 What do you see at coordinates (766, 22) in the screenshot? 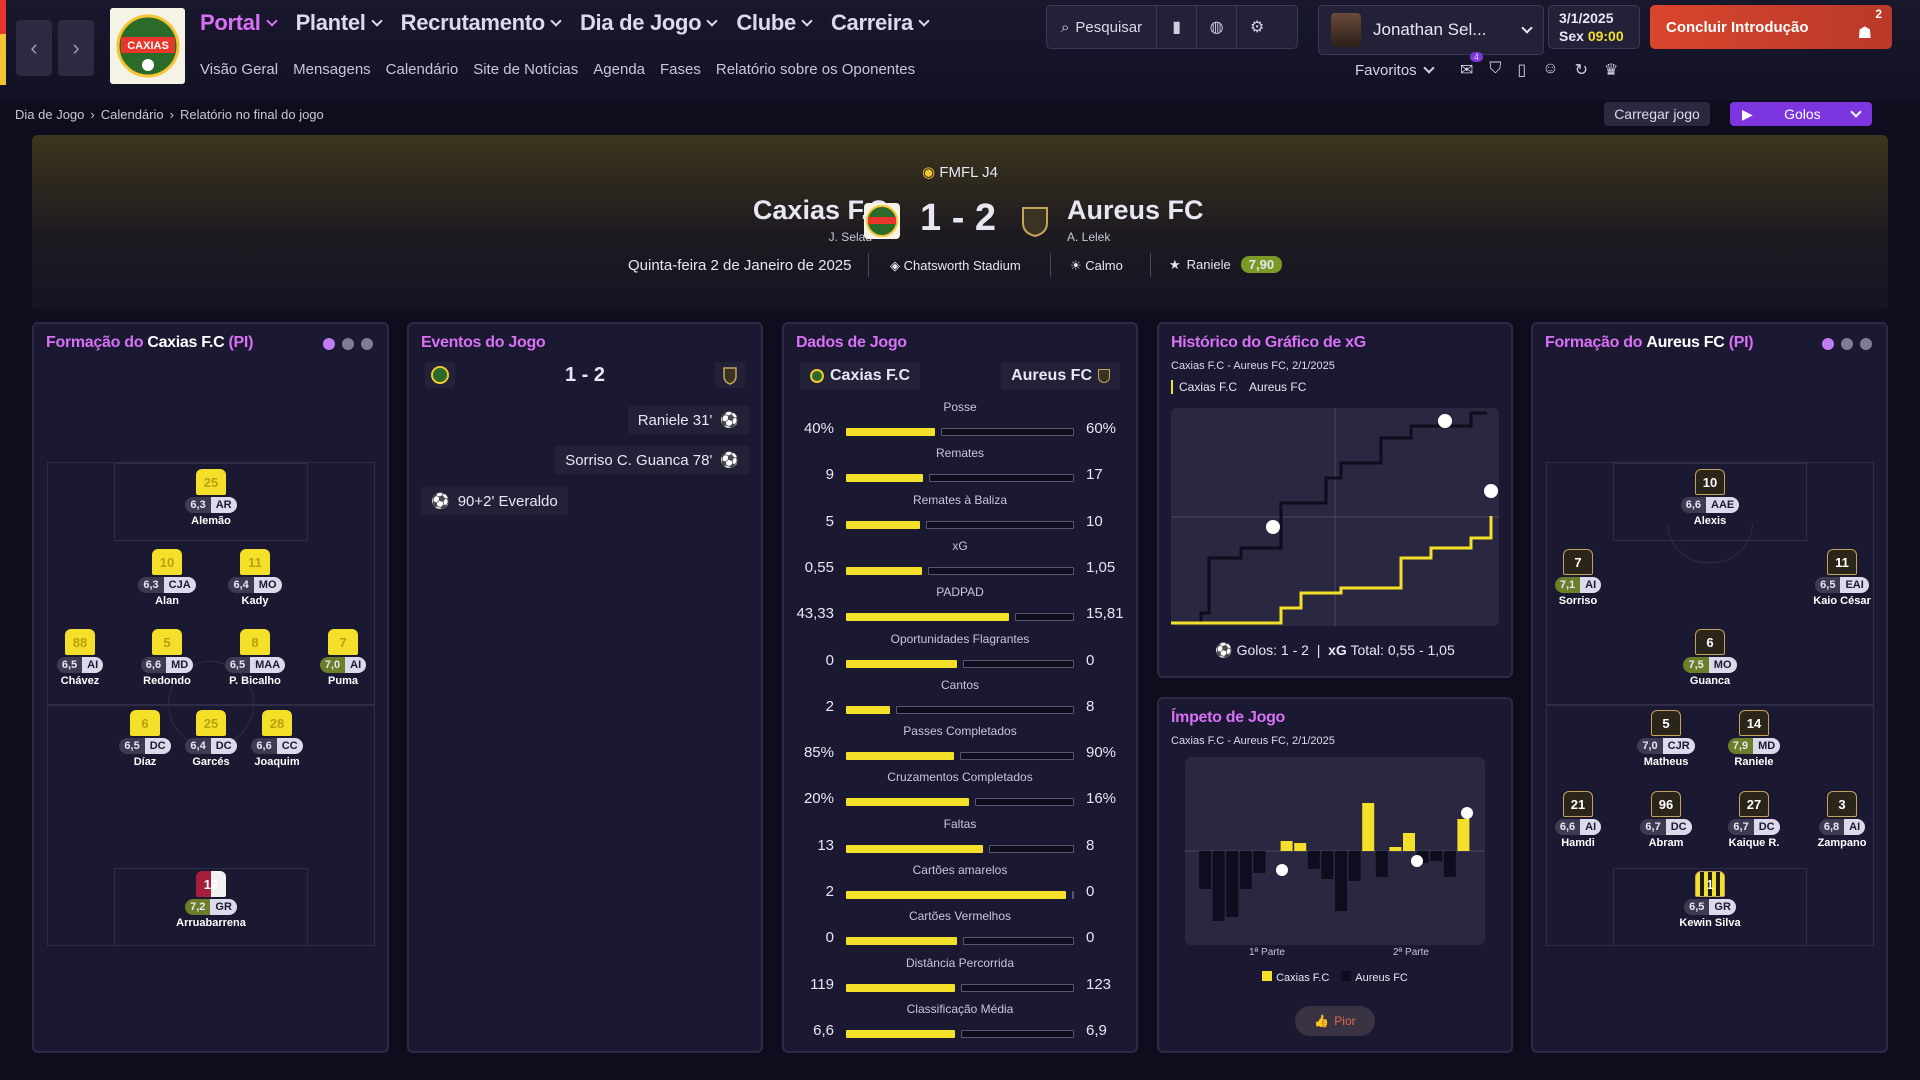
I see `nav-label: Clube` at bounding box center [766, 22].